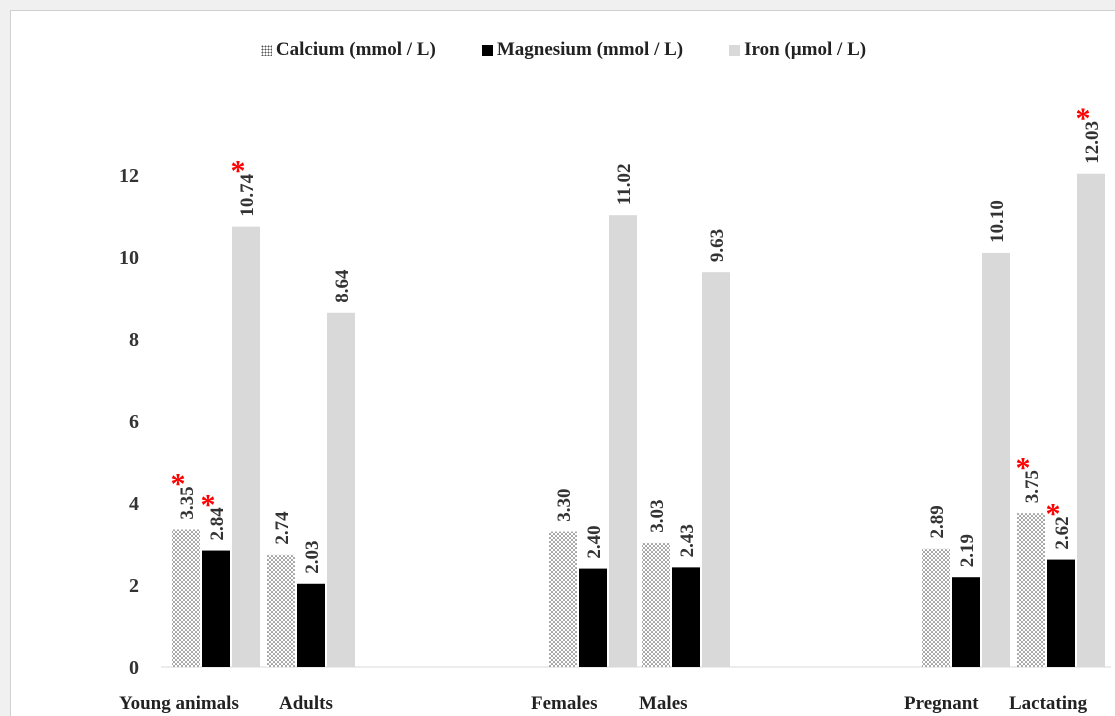  Describe the element at coordinates (941, 703) in the screenshot. I see `x-category-label: Pregnant` at that location.